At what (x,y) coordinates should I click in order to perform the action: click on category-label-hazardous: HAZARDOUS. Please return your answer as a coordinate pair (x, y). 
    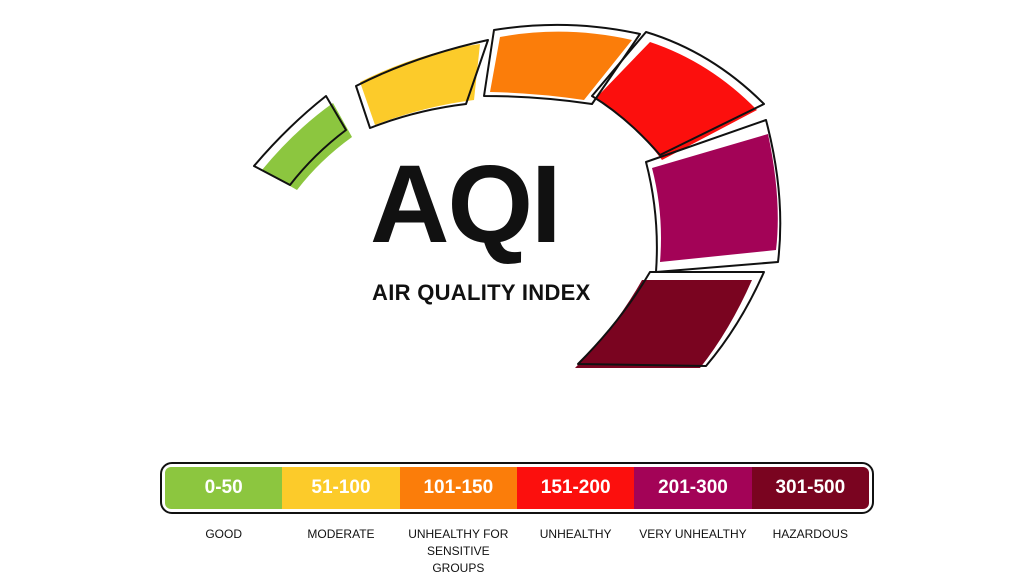
    Looking at the image, I should click on (810, 551).